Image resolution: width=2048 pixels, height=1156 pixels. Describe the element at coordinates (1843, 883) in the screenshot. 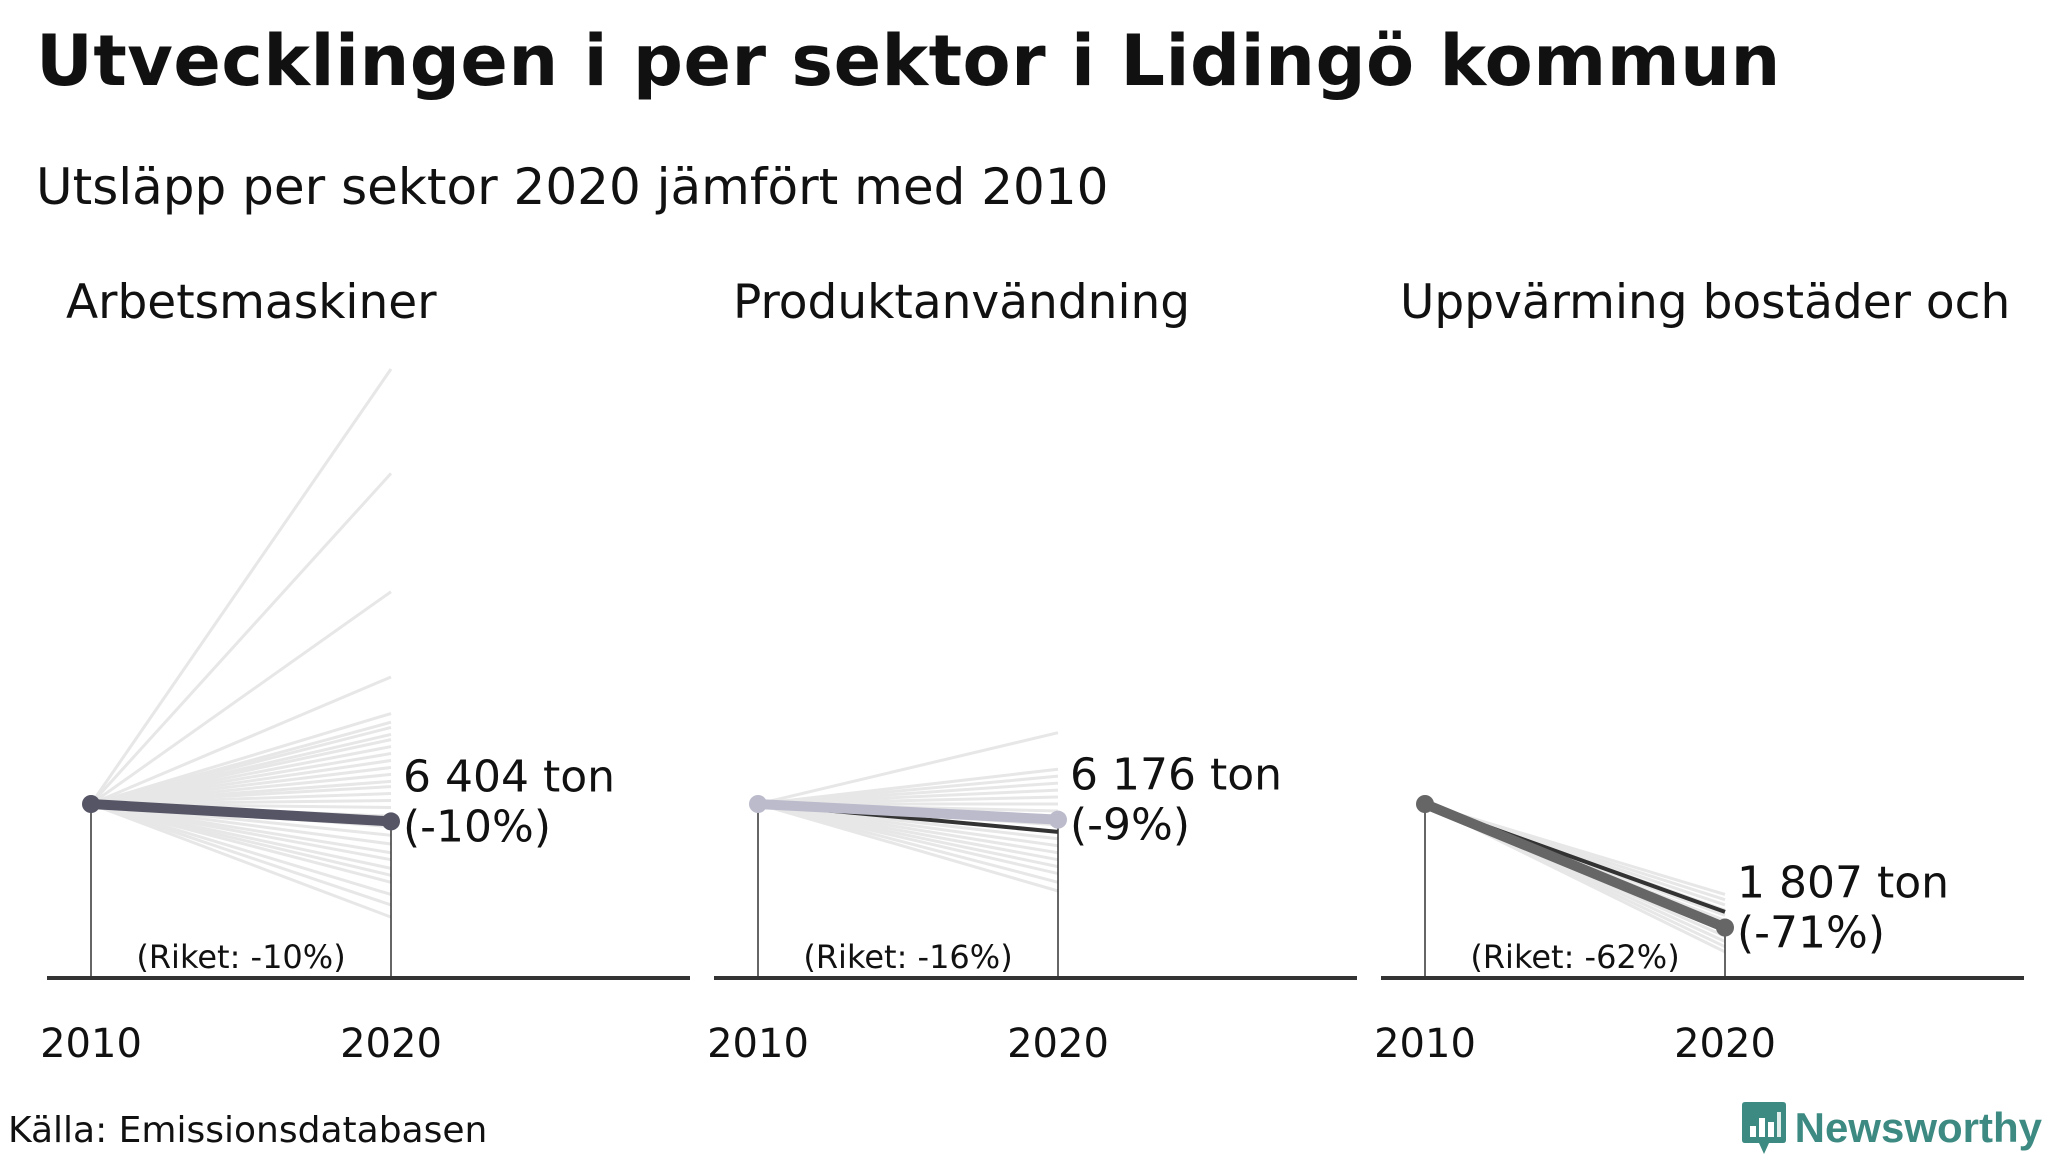

I see `value-label: 1 807 ton` at that location.